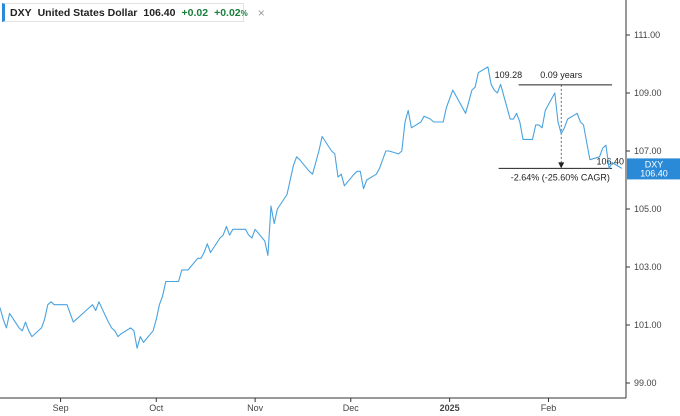  Describe the element at coordinates (255, 408) in the screenshot. I see `x-tick-label: Nov` at that location.